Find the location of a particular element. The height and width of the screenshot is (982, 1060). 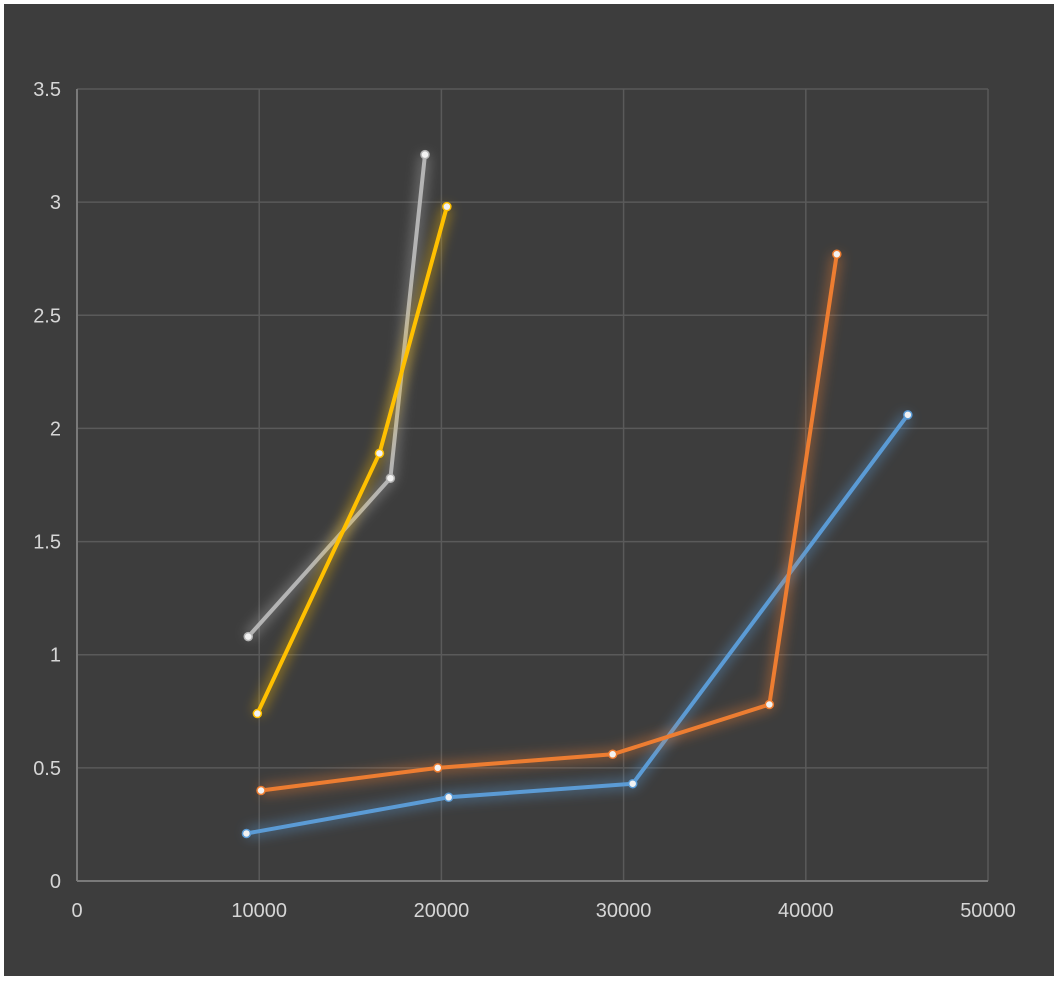

y-tick-label: 0 is located at coordinates (55, 882).